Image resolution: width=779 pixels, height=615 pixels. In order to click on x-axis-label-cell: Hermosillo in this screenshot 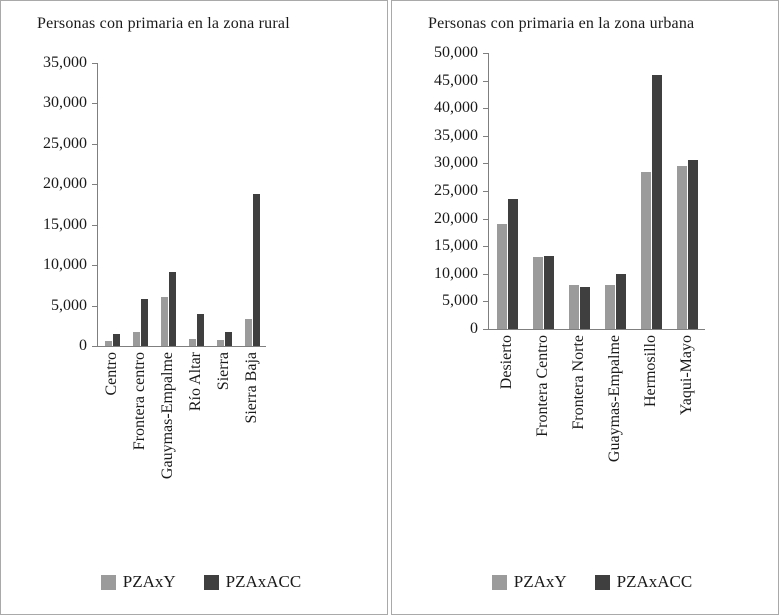, I will do `click(651, 418)`.